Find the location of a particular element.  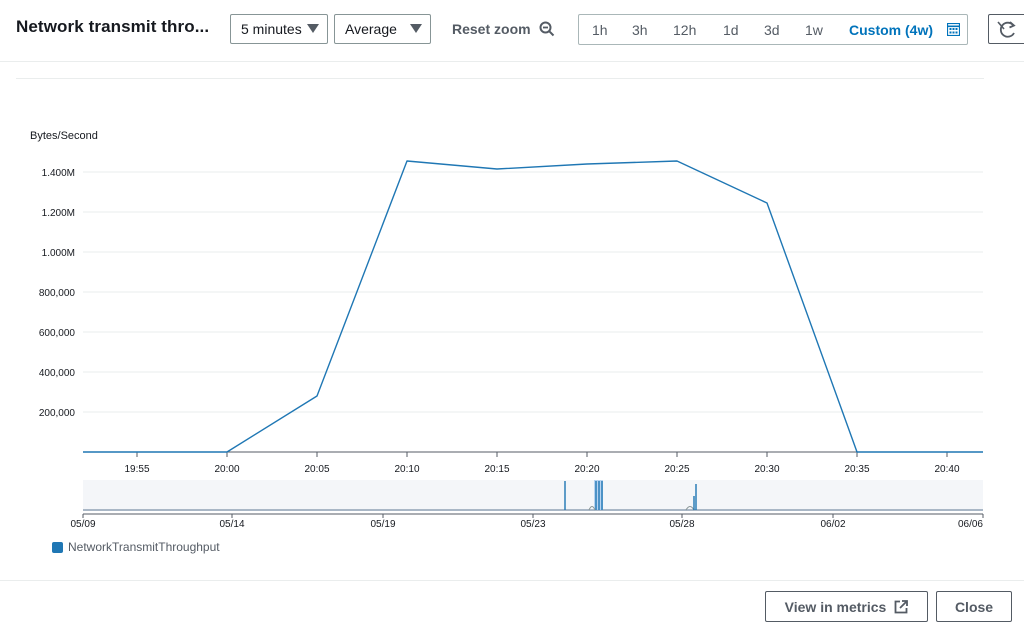

y-tick-label: 1.200M is located at coordinates (58, 213).